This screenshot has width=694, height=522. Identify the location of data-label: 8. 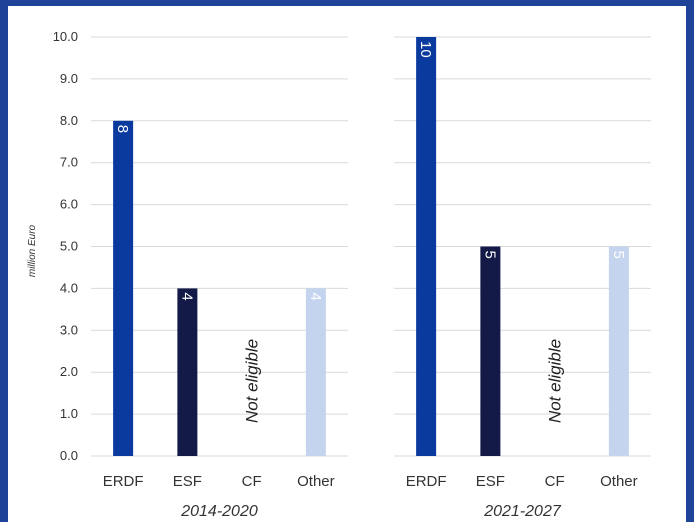
(122, 129).